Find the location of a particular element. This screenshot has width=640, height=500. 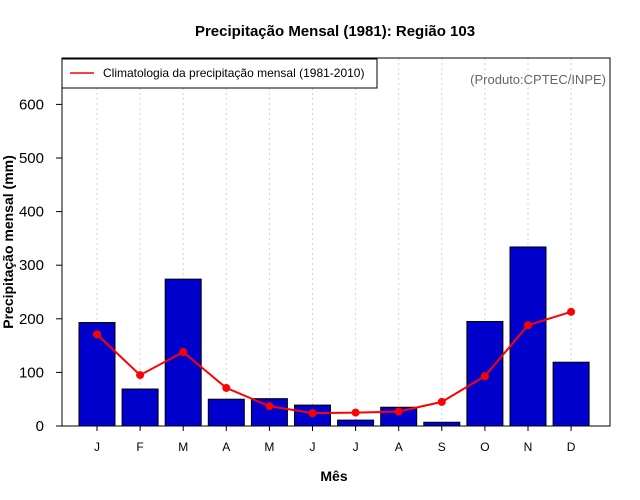

source-annotation: (Produto:CPTEC/INPE) is located at coordinates (538, 79).